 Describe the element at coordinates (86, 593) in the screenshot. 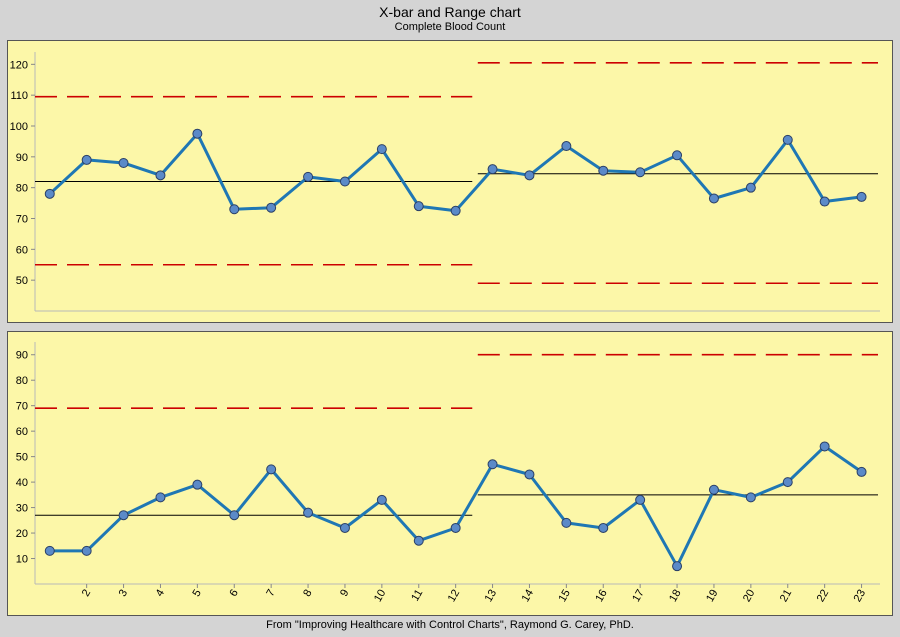

I see `x-tick-label: 2` at that location.